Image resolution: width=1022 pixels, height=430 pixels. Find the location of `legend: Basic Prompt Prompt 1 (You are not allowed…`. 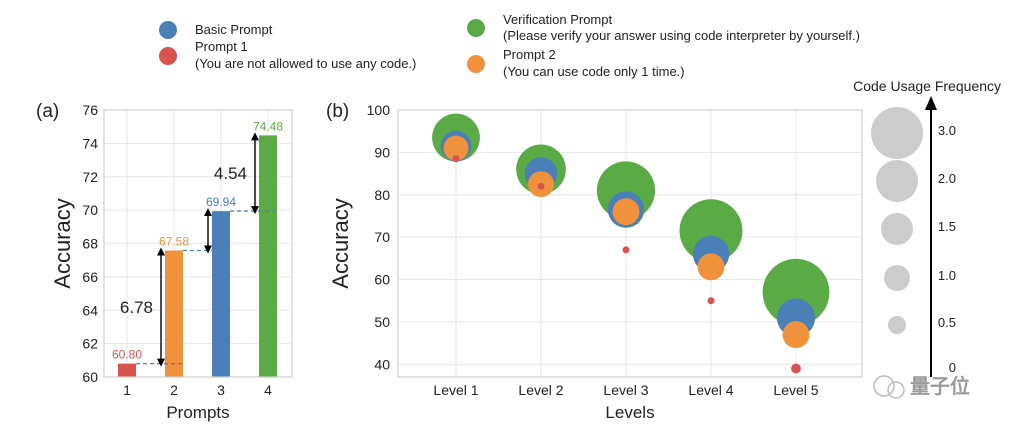

legend: Basic Prompt Prompt 1 (You are not allowed… is located at coordinates (509, 45).